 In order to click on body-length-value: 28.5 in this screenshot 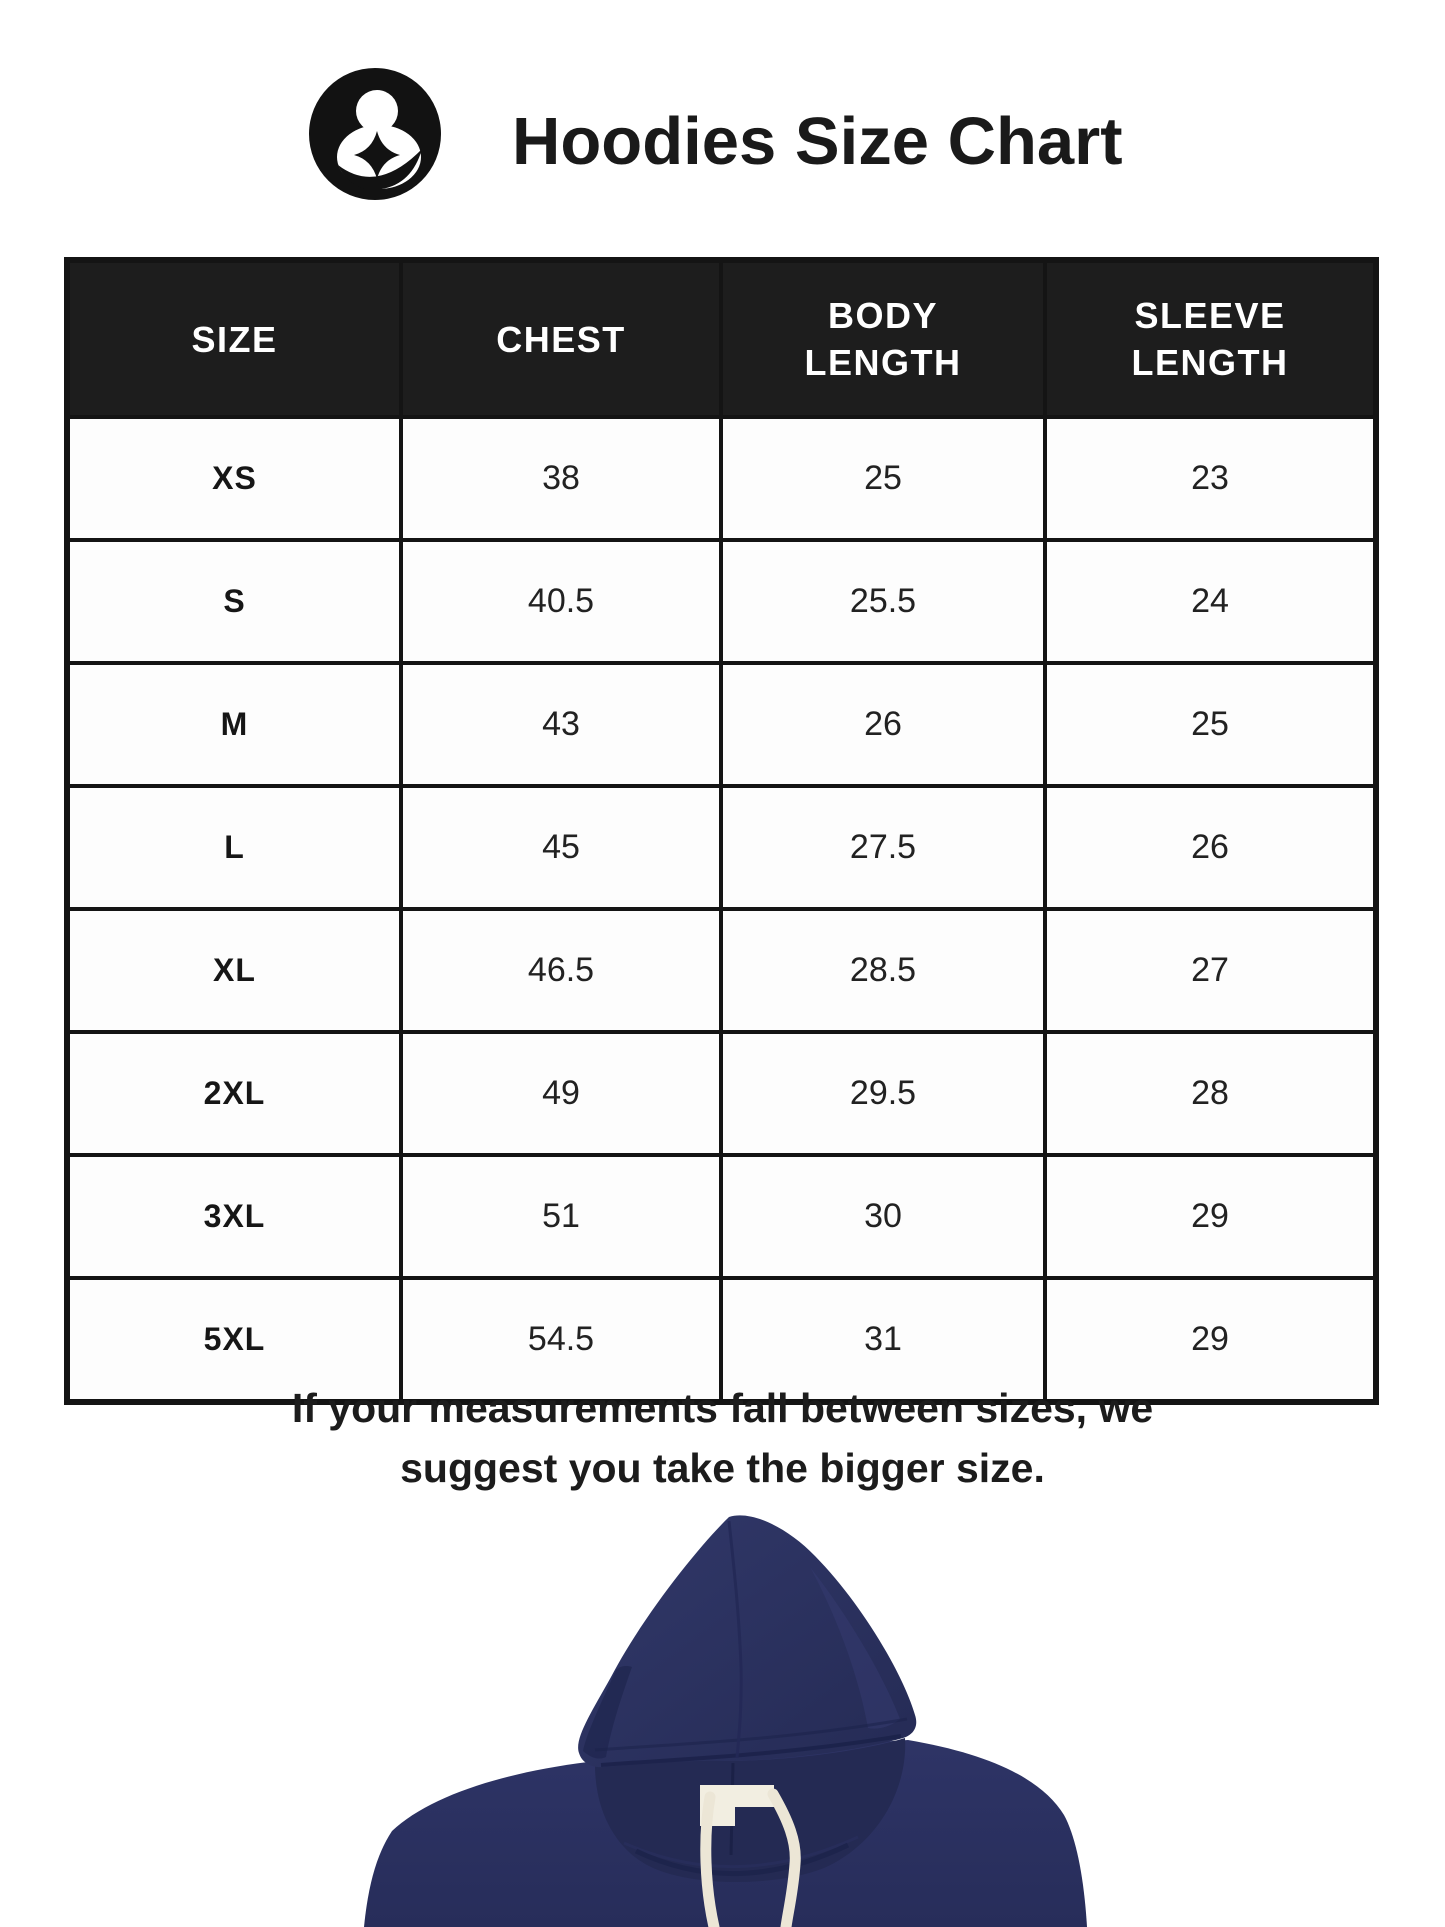, I will do `click(883, 970)`.